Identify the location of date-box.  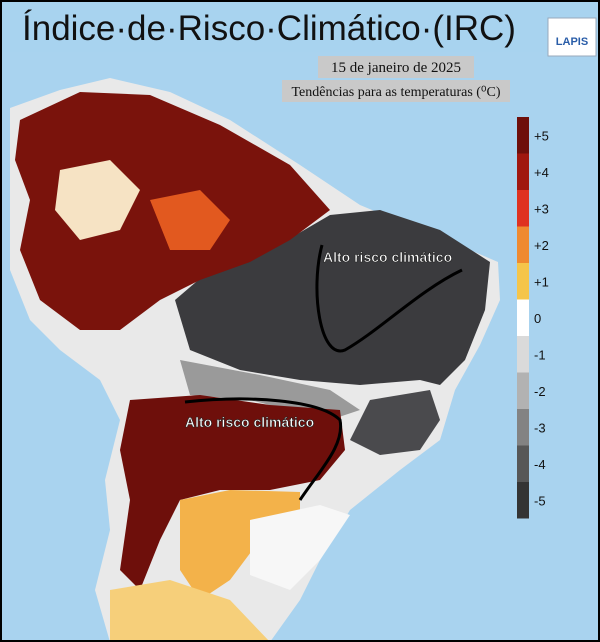
(396, 67).